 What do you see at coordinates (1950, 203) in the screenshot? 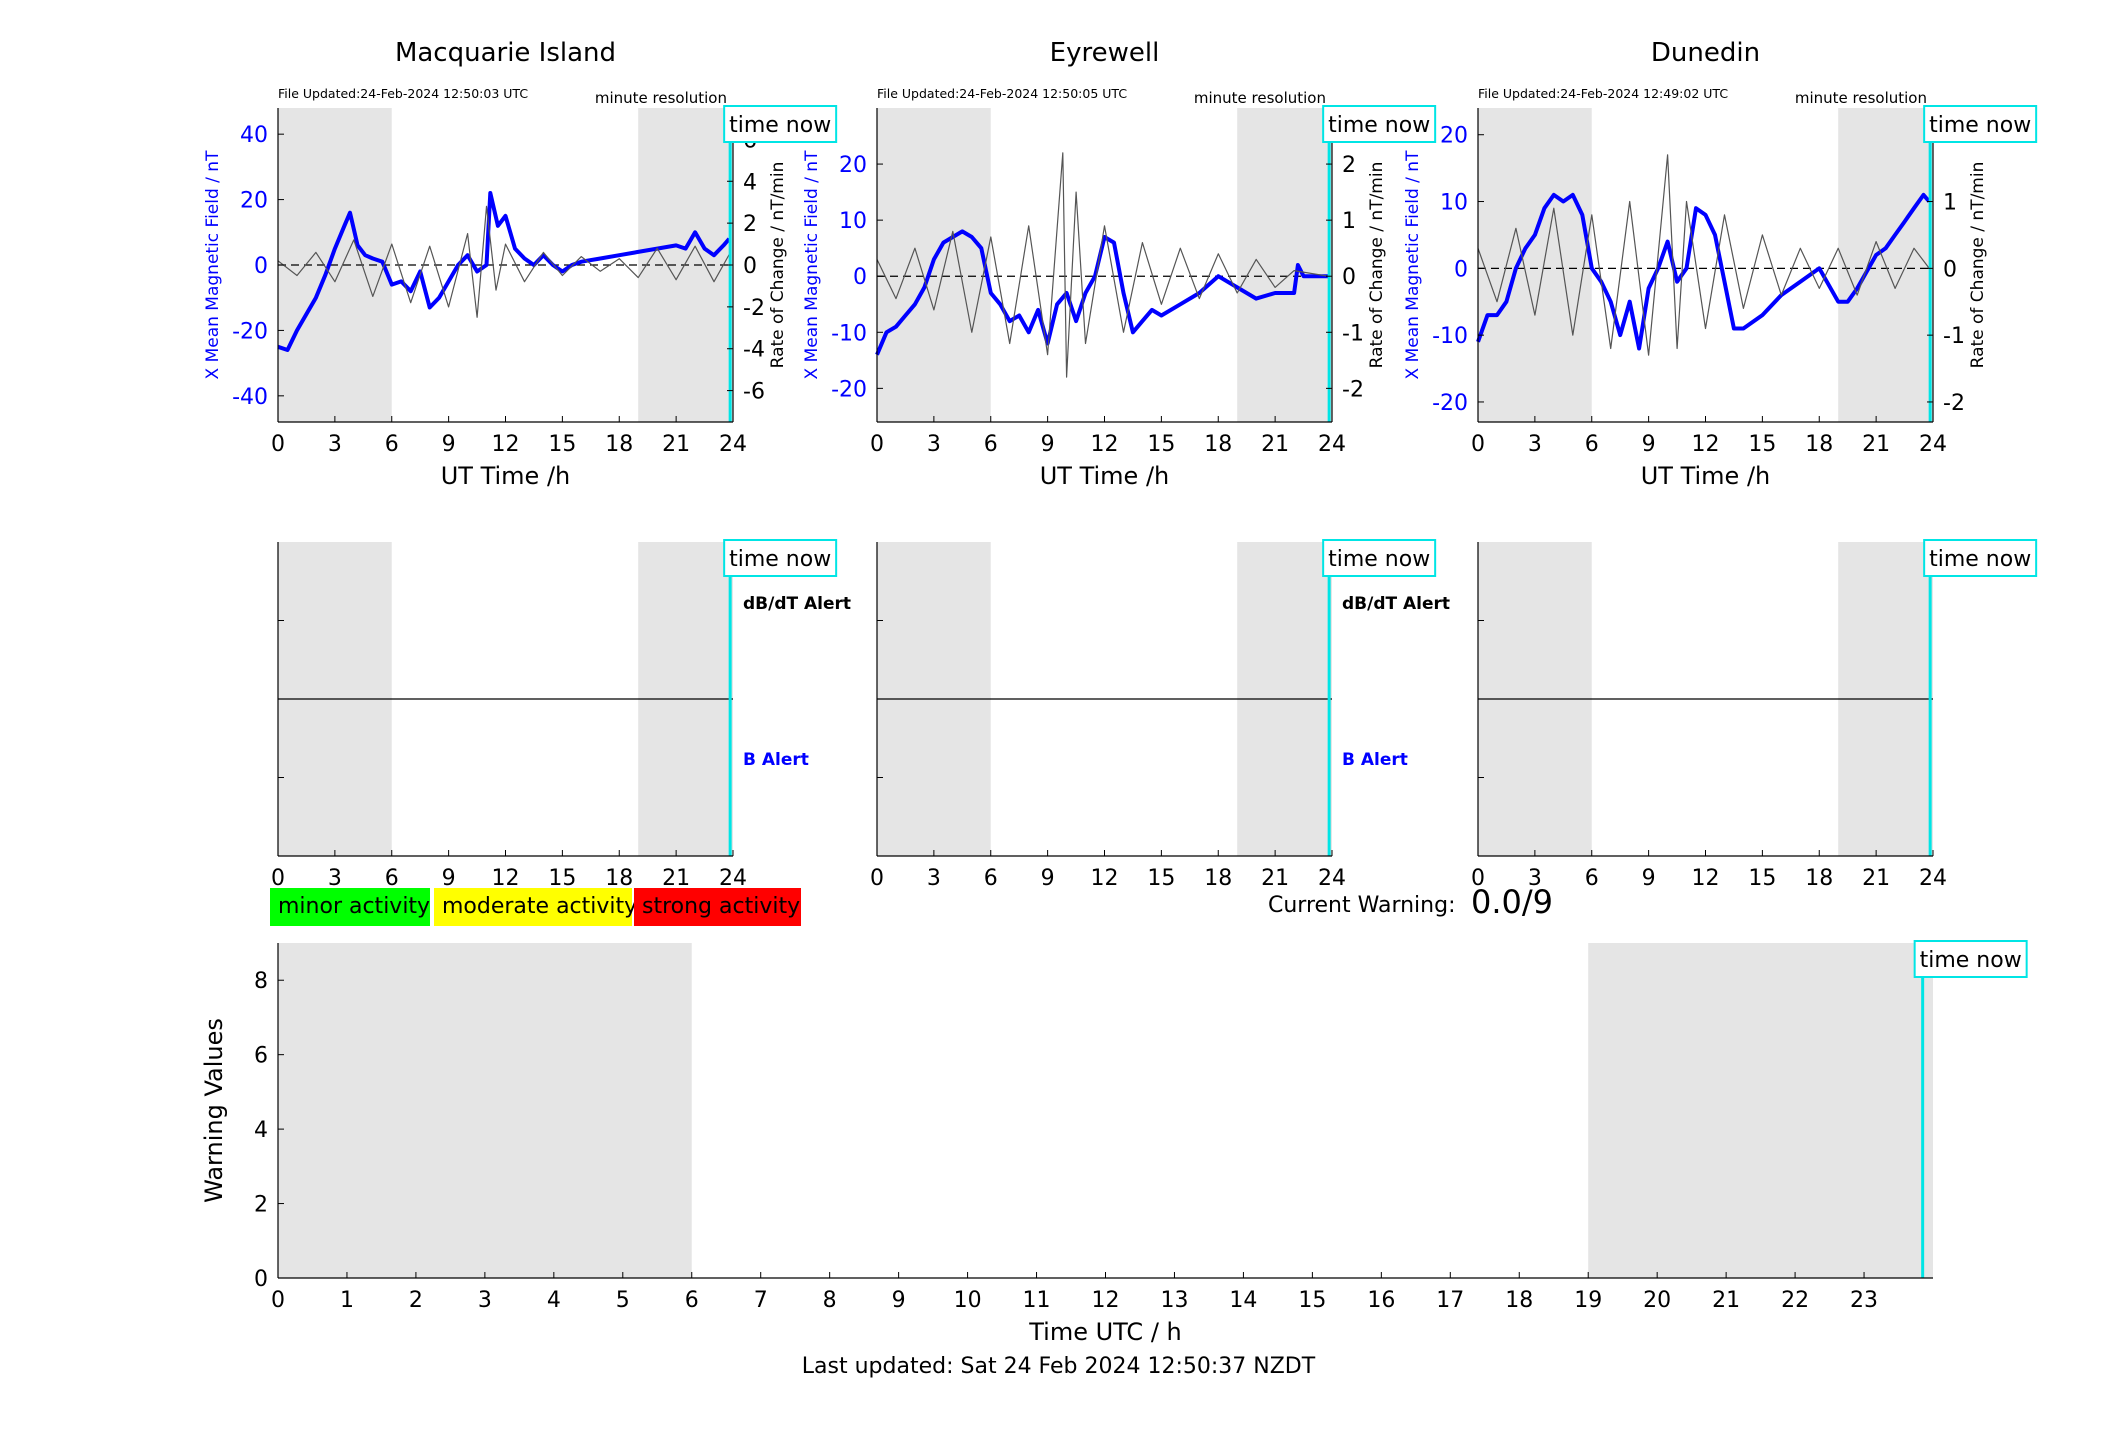
I see `y-right-tick-label: 1` at bounding box center [1950, 203].